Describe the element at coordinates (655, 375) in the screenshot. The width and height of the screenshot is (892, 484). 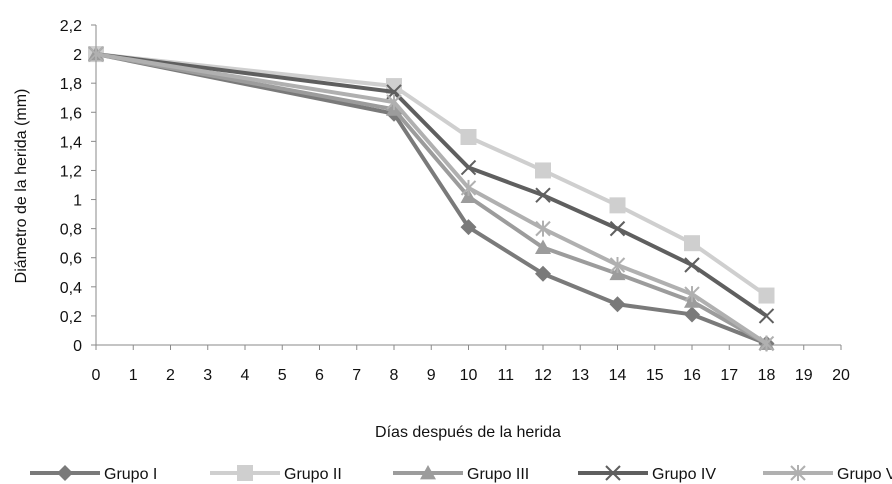
I see `x-tick-label: 15` at that location.